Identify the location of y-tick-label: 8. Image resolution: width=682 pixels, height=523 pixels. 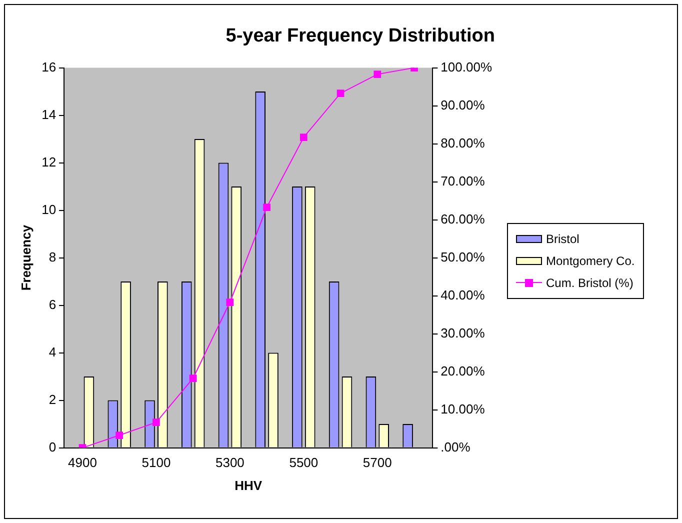
(52, 256).